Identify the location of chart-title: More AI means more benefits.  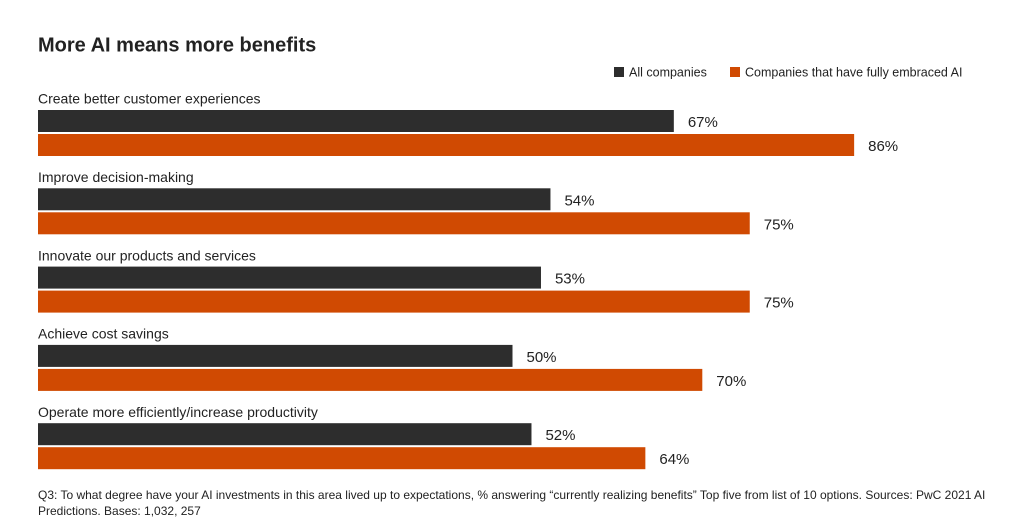
(177, 45).